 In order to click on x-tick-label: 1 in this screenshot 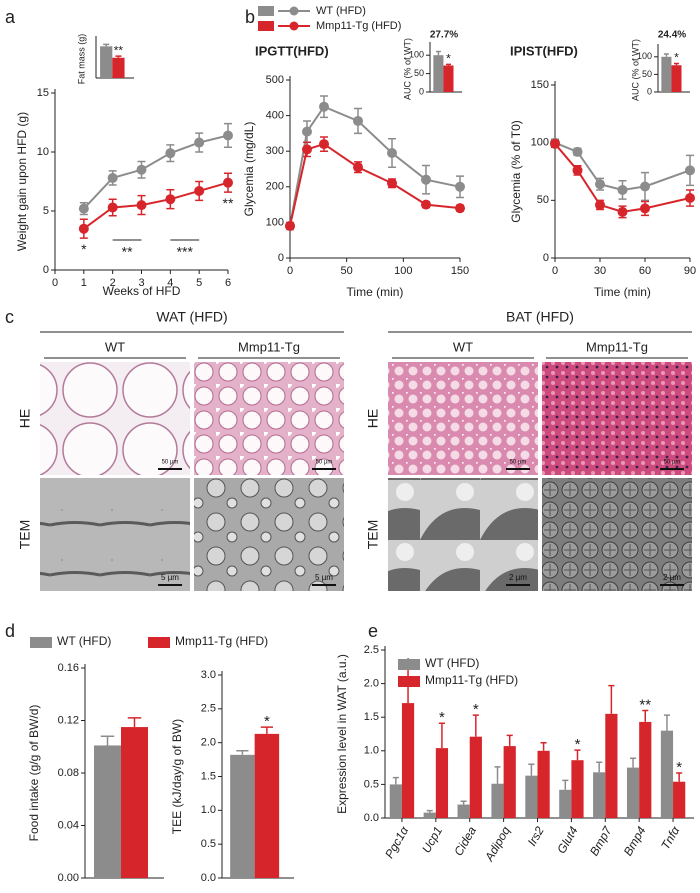, I will do `click(84, 283)`.